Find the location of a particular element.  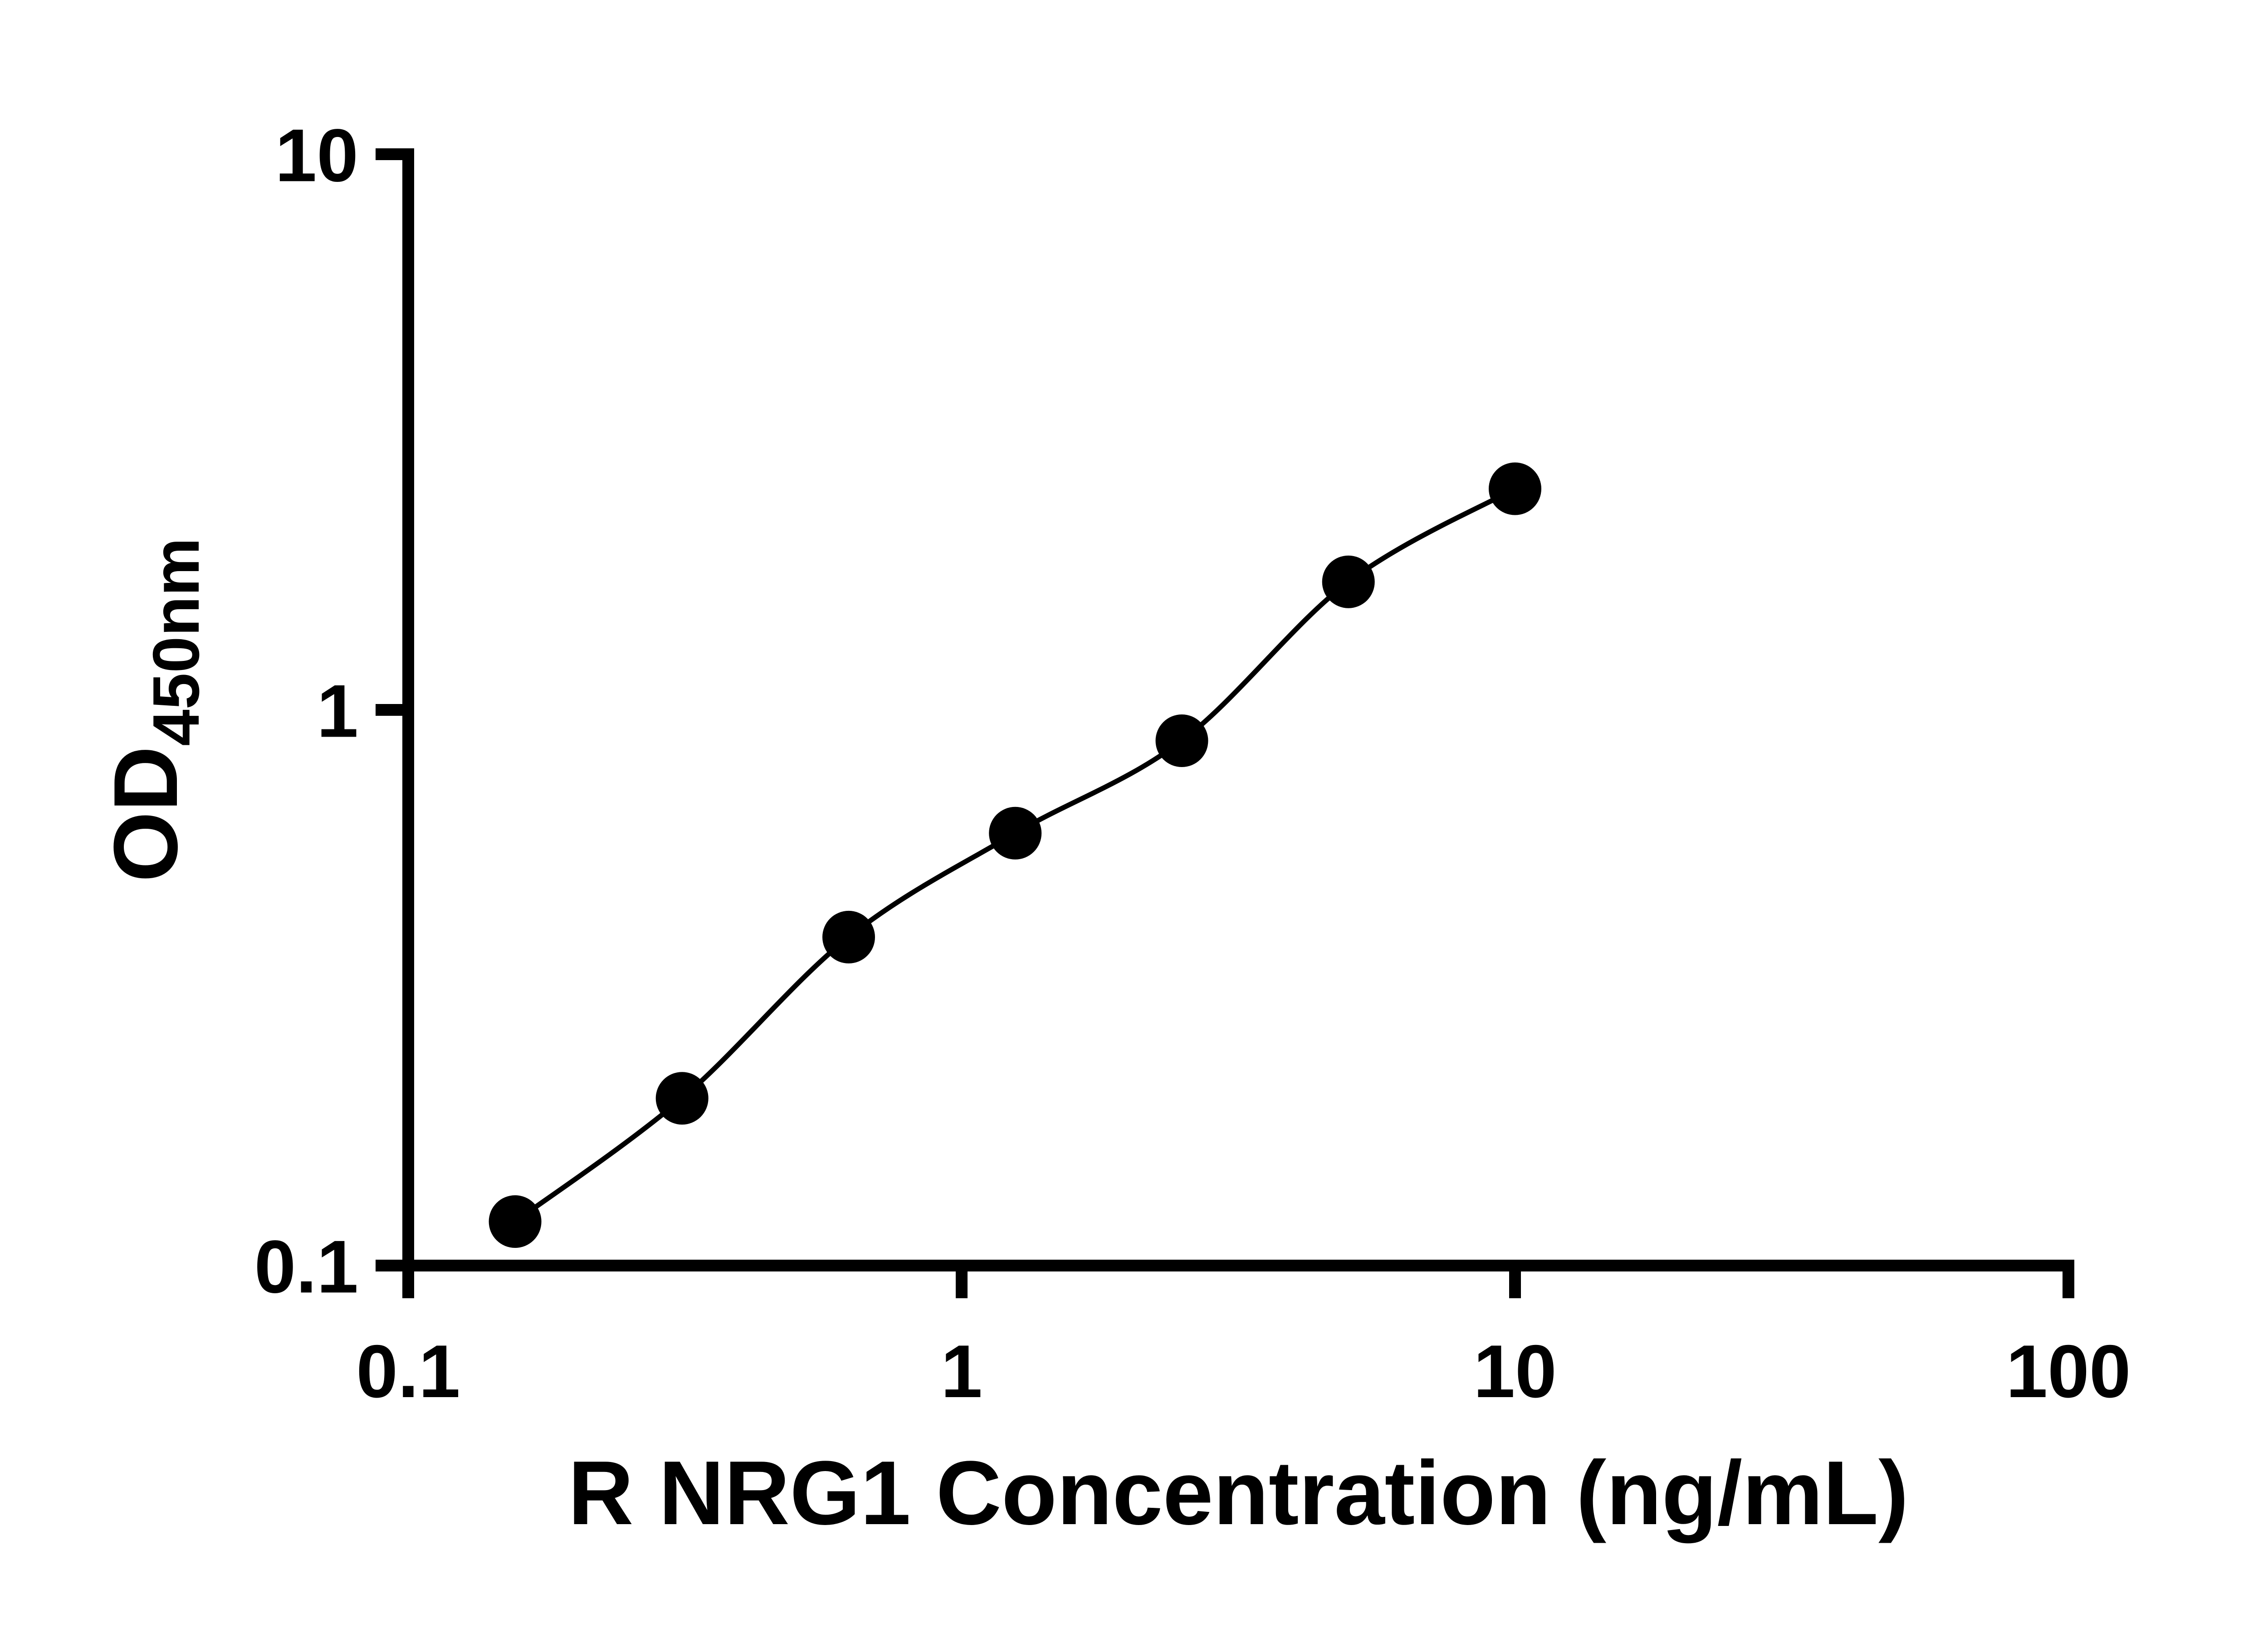

y-axis-title-main: OD is located at coordinates (146, 814).